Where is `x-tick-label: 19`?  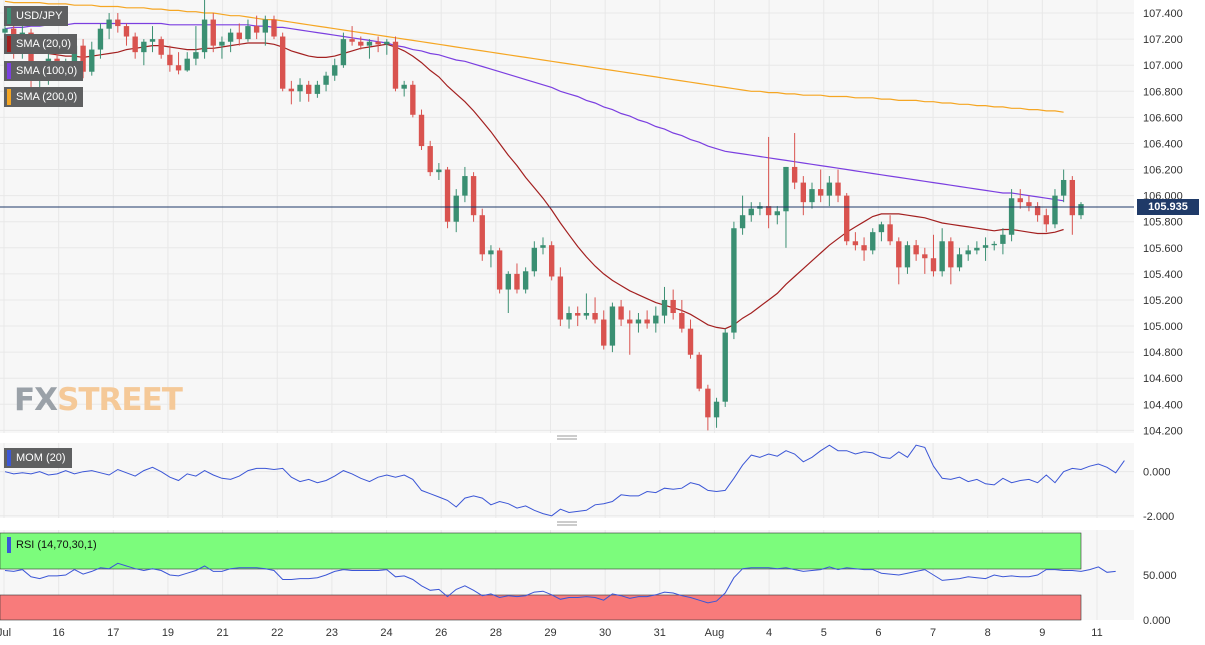 x-tick-label: 19 is located at coordinates (168, 633).